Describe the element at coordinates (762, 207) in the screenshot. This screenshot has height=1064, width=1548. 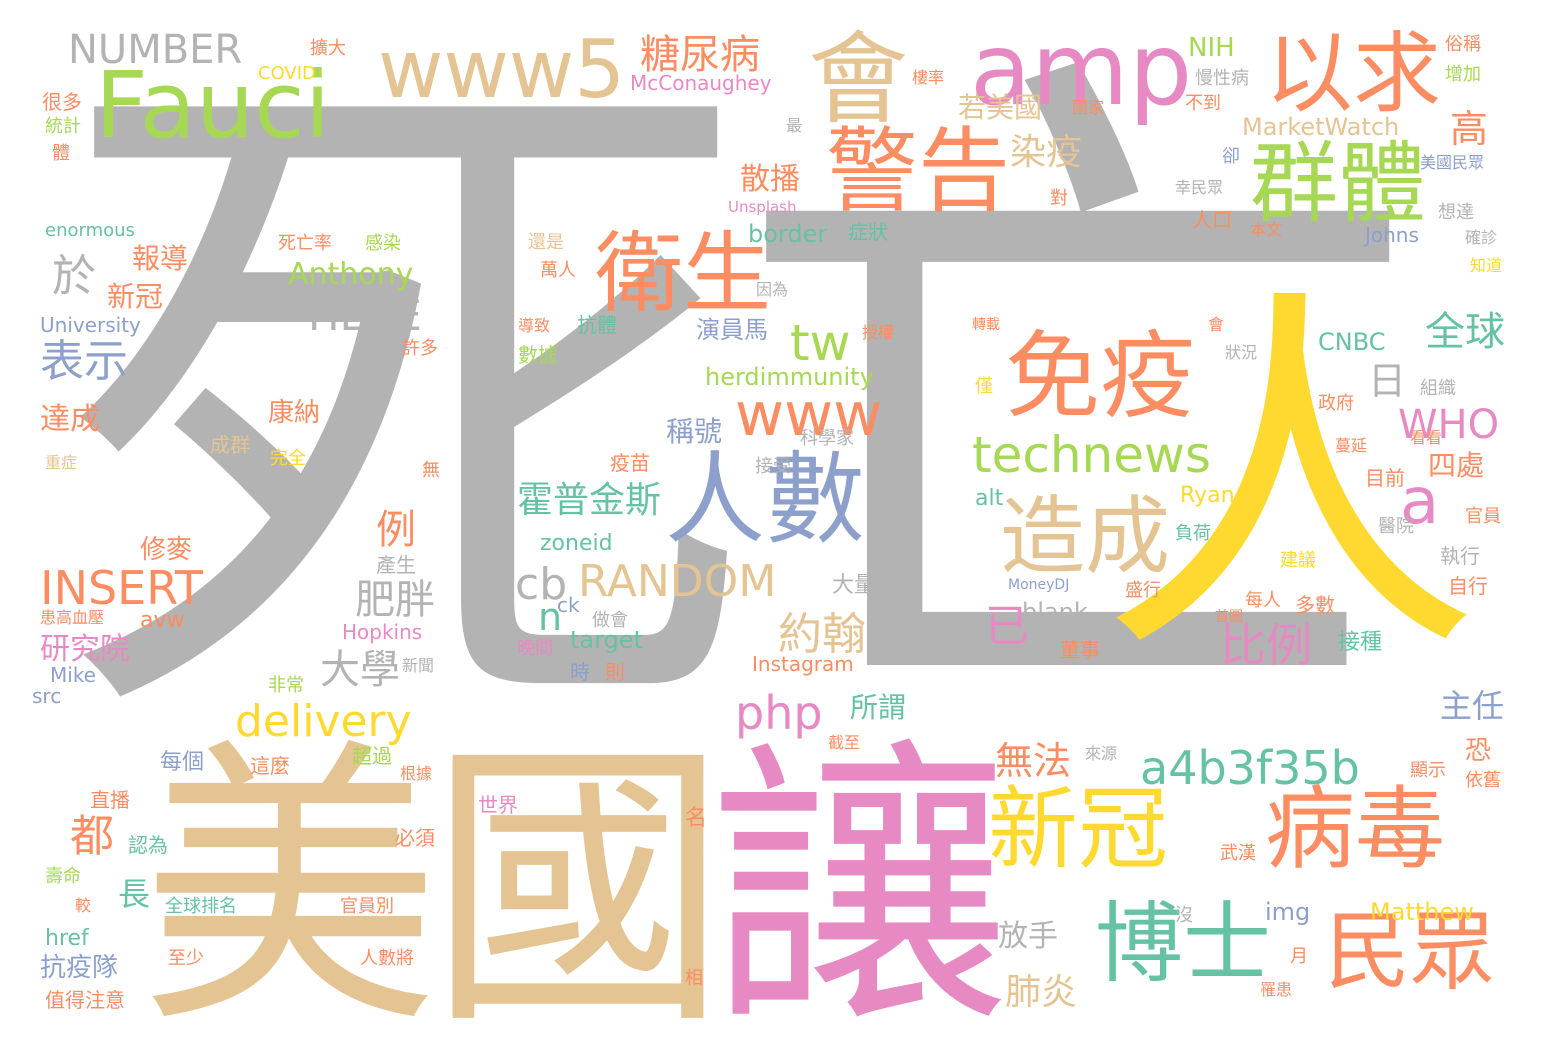
I see `word: Unsplash` at that location.